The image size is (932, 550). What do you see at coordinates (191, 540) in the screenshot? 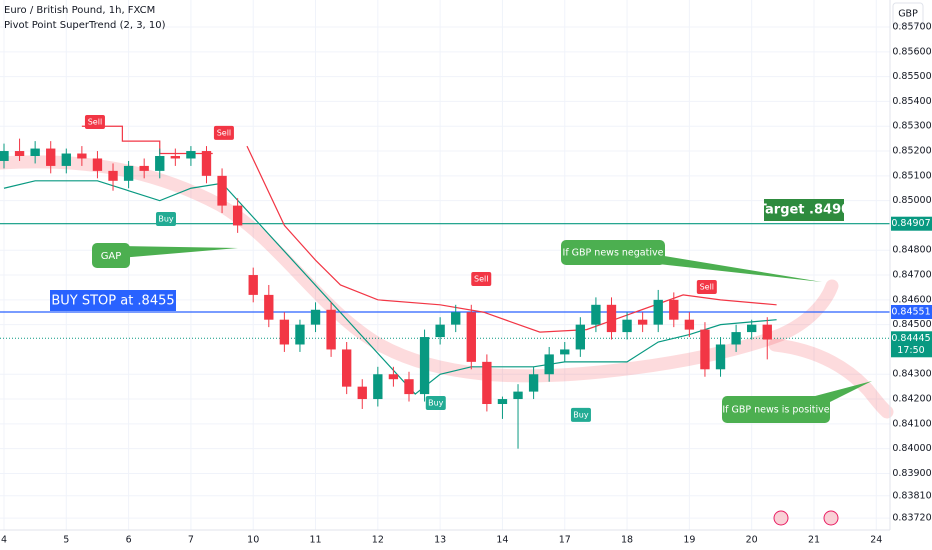
I see `x-tick-label: 7` at bounding box center [191, 540].